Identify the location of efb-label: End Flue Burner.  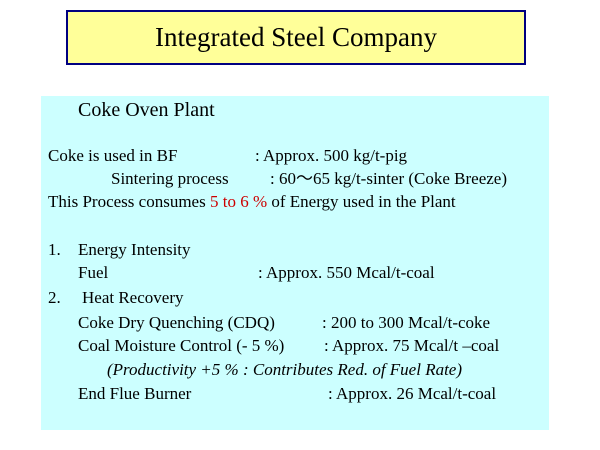
(135, 393).